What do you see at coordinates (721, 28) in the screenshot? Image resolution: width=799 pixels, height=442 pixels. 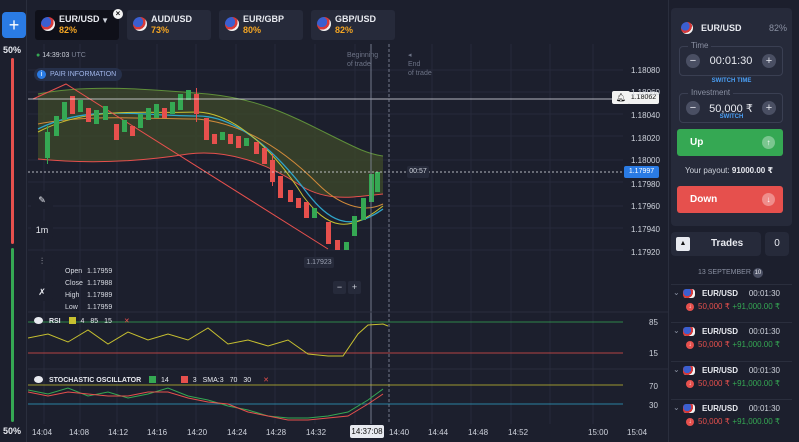 I see `selected-asset: EUR/USD` at bounding box center [721, 28].